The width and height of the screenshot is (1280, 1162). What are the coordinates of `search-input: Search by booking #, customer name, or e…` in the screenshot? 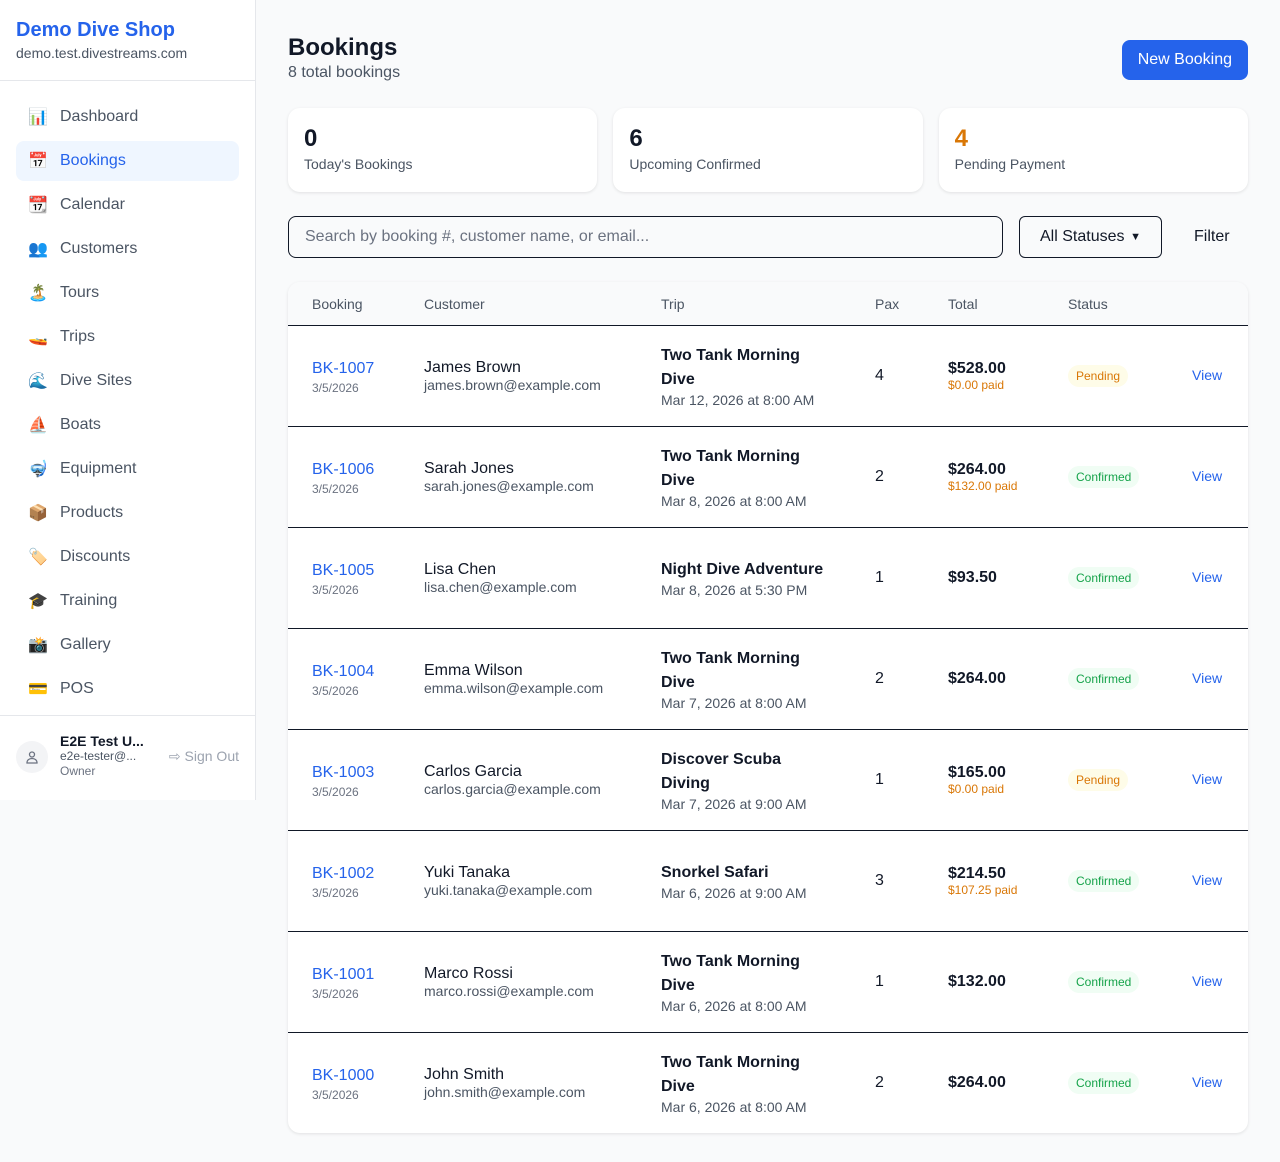 It's located at (645, 237).